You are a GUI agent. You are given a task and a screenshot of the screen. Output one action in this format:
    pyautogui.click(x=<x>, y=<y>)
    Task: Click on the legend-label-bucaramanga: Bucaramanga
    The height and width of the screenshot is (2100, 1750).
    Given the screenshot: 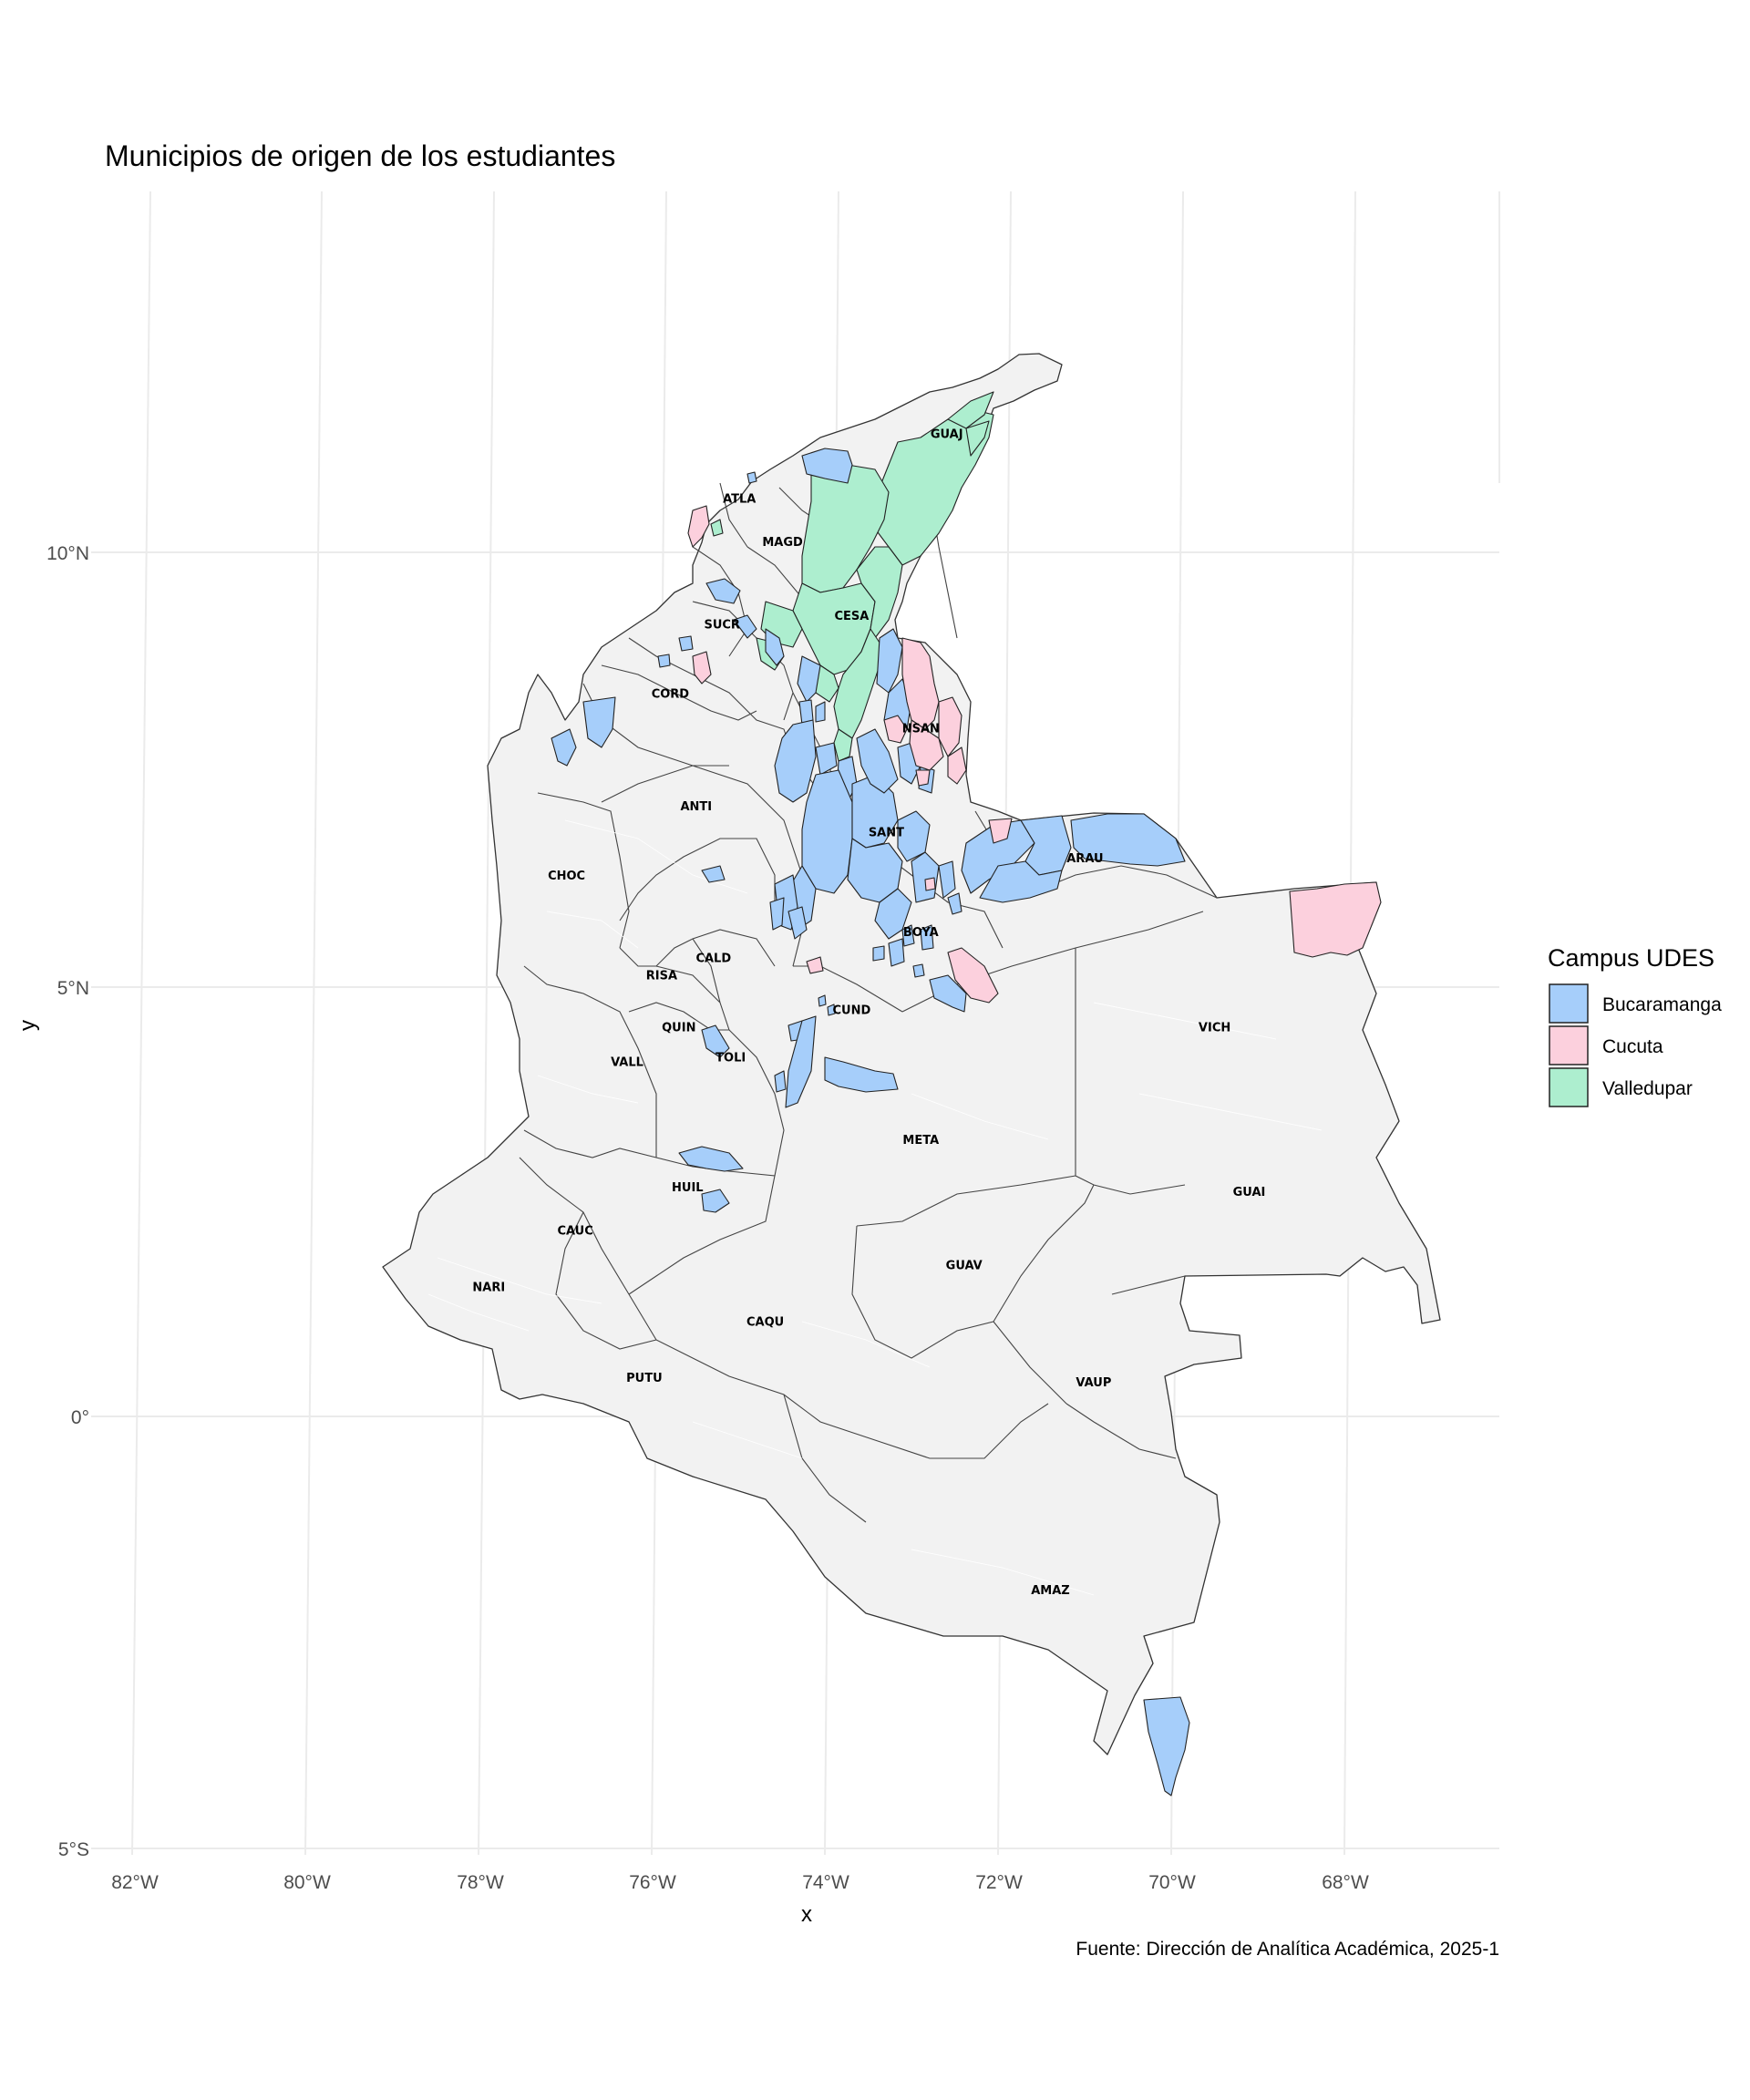 What is the action you would take?
    pyautogui.click(x=1662, y=1005)
    